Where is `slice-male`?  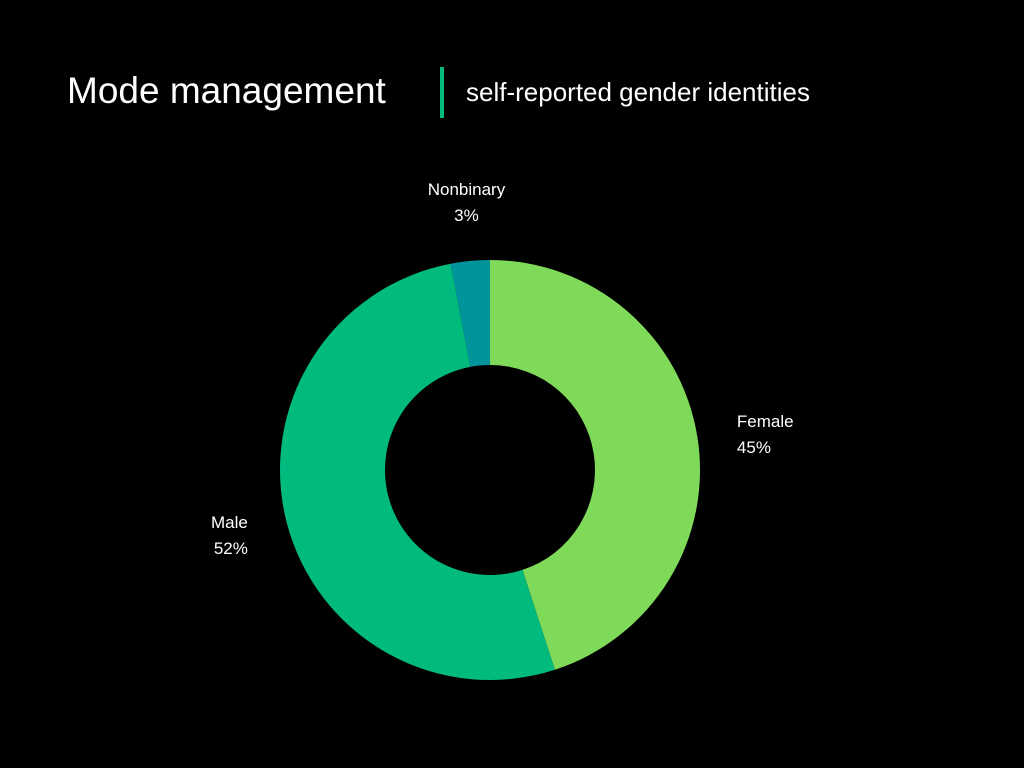
slice-male is located at coordinates (417, 471).